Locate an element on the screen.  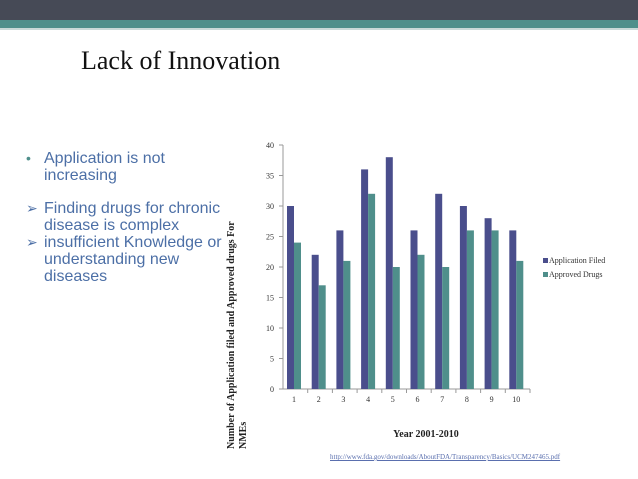
x-tick-label: 7 is located at coordinates (442, 399).